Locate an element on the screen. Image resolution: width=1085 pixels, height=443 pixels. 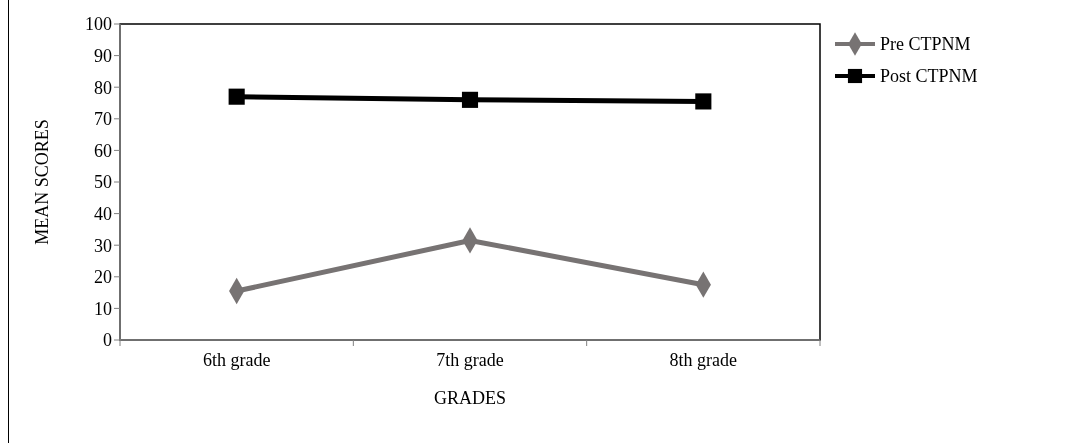
y-tick-label: 90 is located at coordinates (103, 55).